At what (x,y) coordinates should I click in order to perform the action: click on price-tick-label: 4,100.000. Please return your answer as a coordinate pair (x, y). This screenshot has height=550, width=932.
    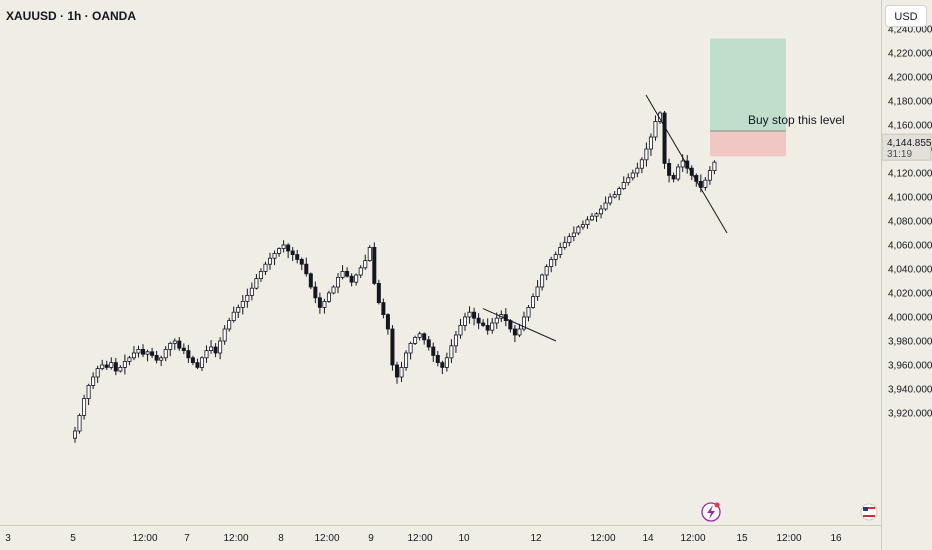
    Looking at the image, I should click on (910, 198).